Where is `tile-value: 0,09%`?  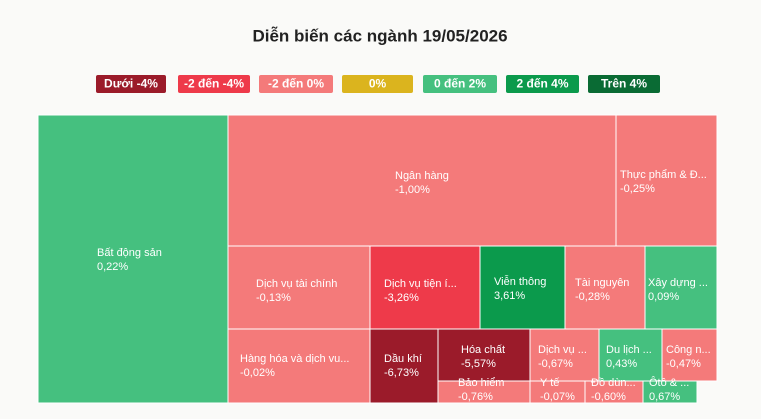 tile-value: 0,09% is located at coordinates (663, 297).